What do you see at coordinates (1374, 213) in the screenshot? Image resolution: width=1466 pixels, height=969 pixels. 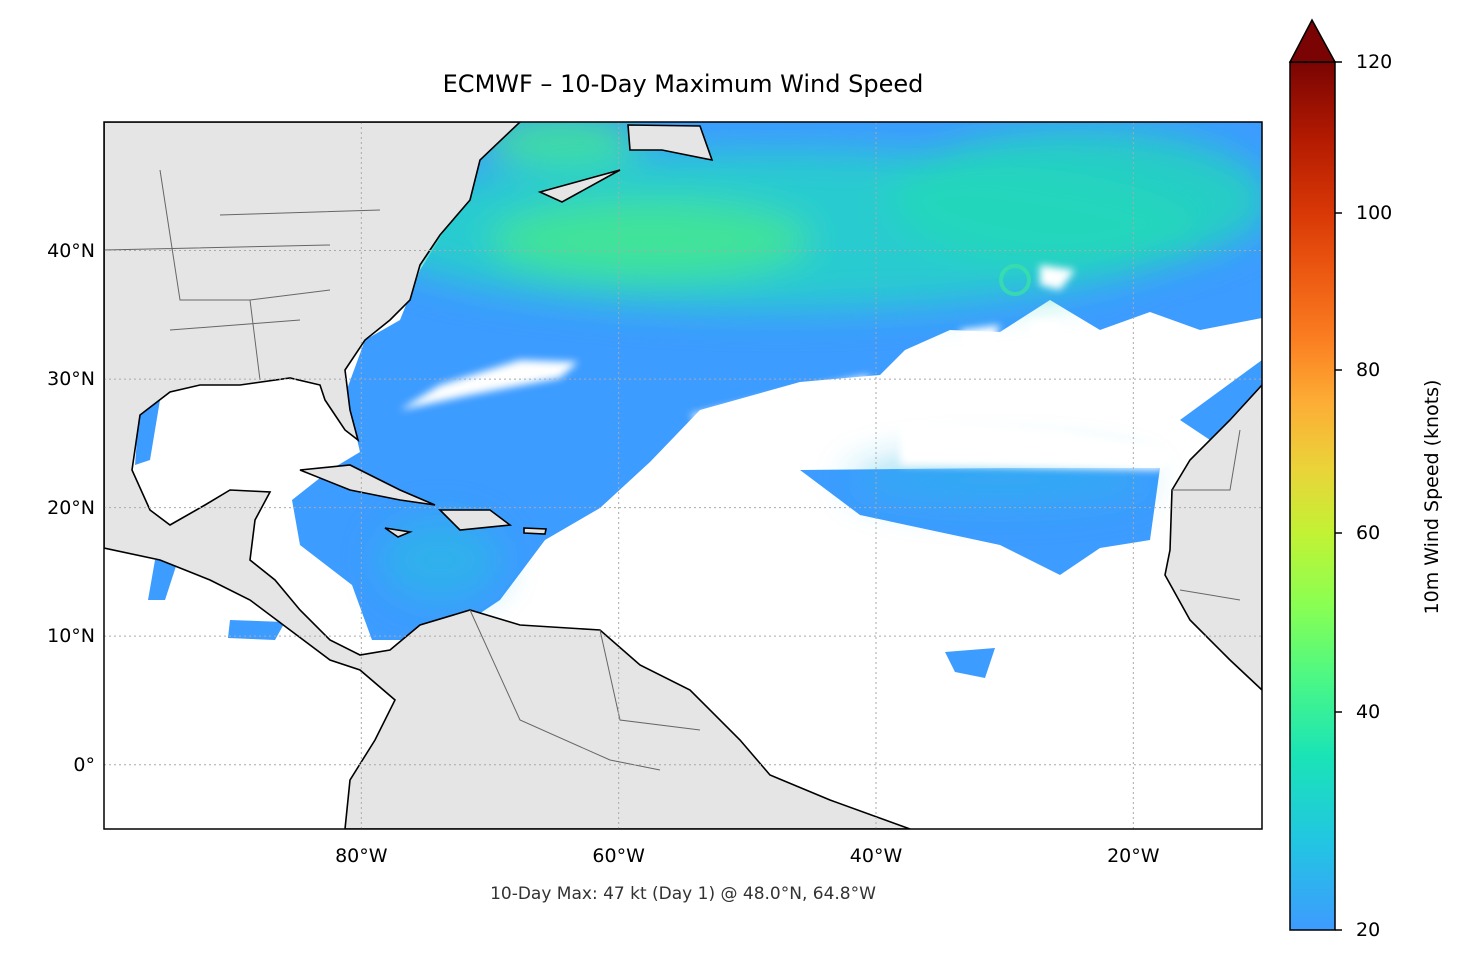 I see `colorbar-tick-label: 100` at bounding box center [1374, 213].